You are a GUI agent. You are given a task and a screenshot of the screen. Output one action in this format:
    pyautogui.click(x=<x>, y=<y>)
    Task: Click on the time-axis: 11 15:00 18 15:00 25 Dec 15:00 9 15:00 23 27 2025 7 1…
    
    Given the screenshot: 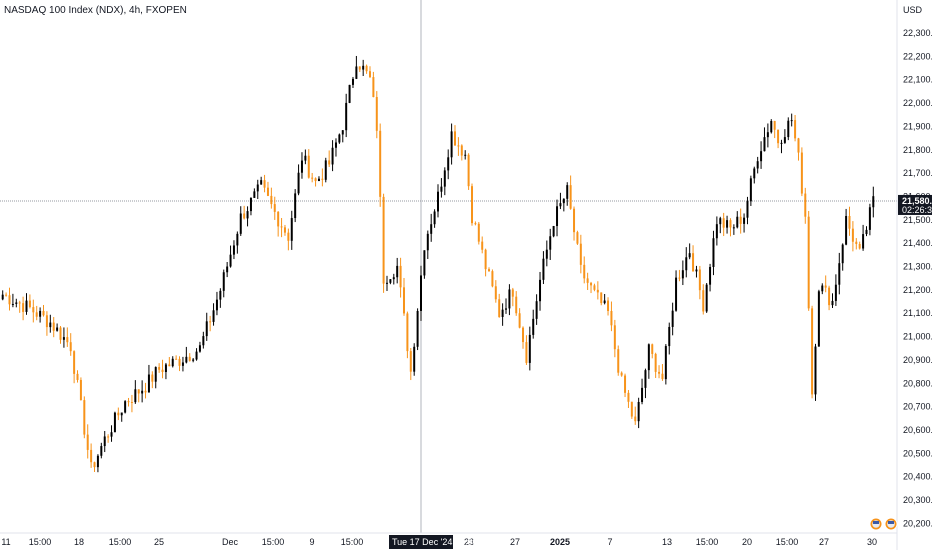 What is the action you would take?
    pyautogui.click(x=439, y=542)
    